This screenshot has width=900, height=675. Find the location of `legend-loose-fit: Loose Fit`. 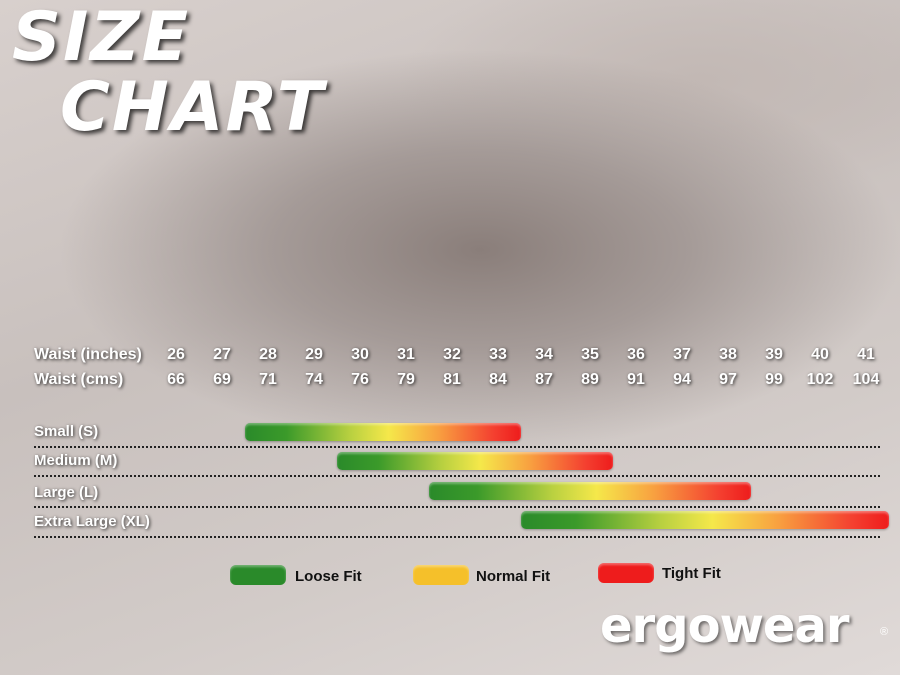

legend-loose-fit: Loose Fit is located at coordinates (328, 576).